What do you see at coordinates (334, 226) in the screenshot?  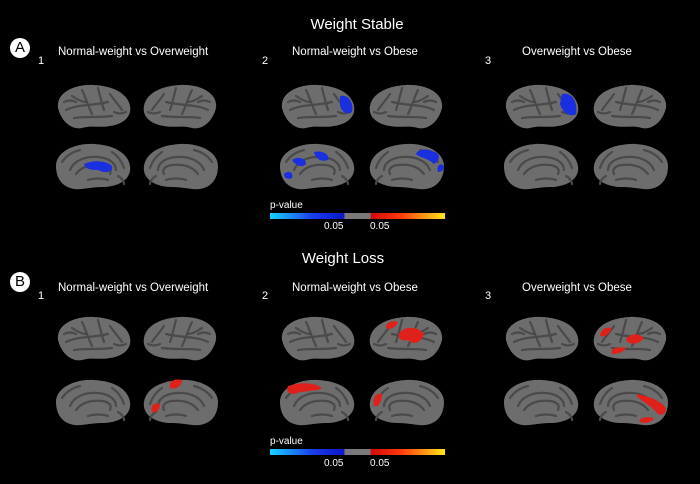 I see `legend-a-tick-left: 0.05` at bounding box center [334, 226].